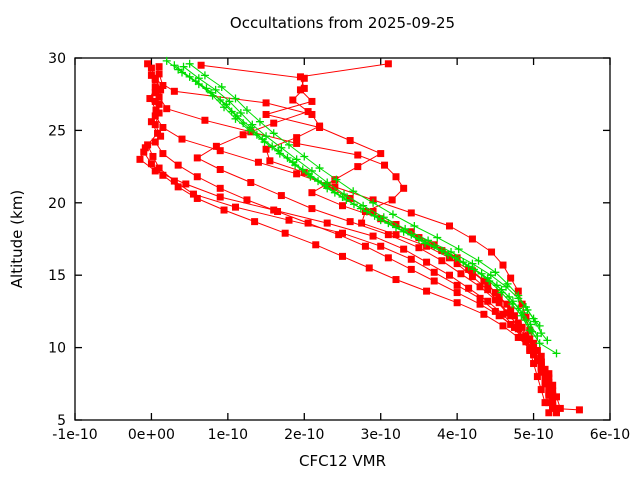  I want to click on y-tick-label: 15, so click(57, 276).